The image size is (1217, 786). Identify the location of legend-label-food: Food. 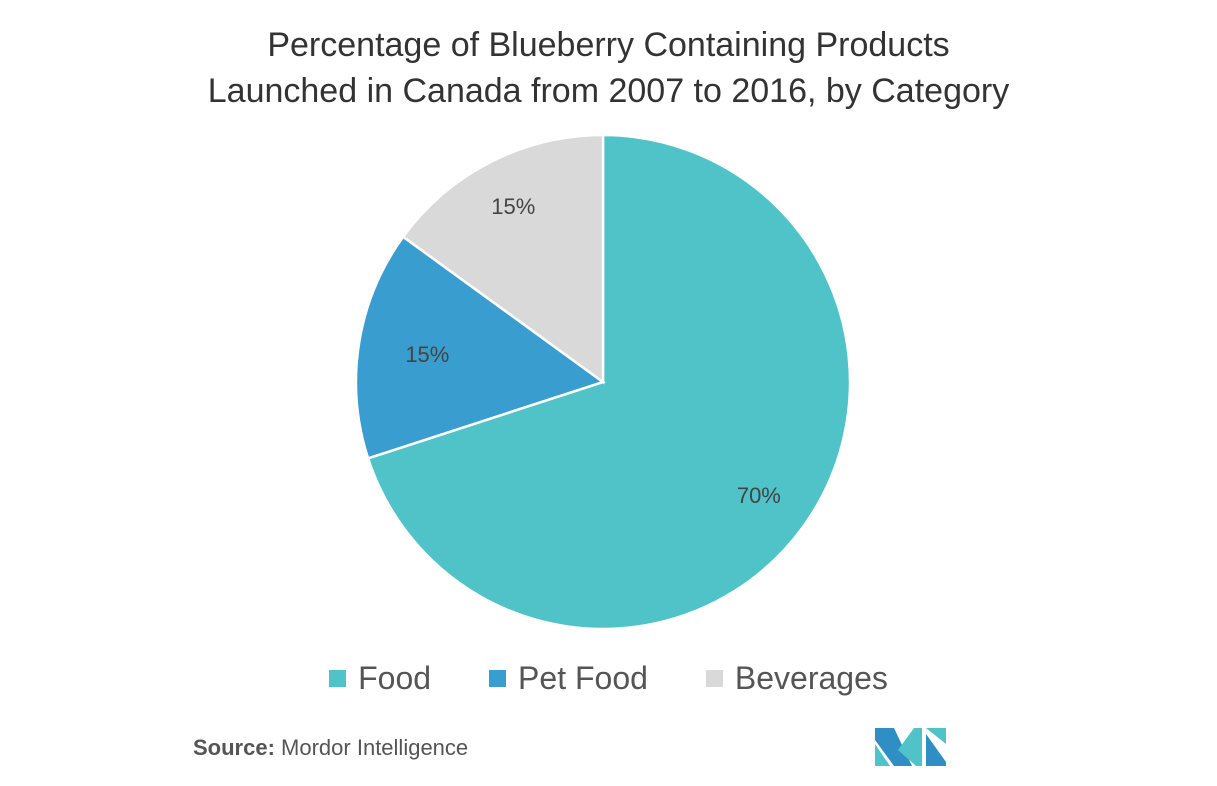
(395, 678).